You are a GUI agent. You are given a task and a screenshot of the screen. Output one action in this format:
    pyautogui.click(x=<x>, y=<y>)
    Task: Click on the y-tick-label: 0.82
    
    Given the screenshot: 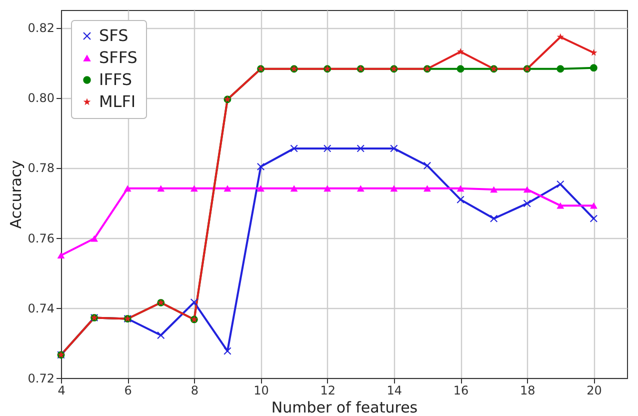 What is the action you would take?
    pyautogui.click(x=41, y=28)
    